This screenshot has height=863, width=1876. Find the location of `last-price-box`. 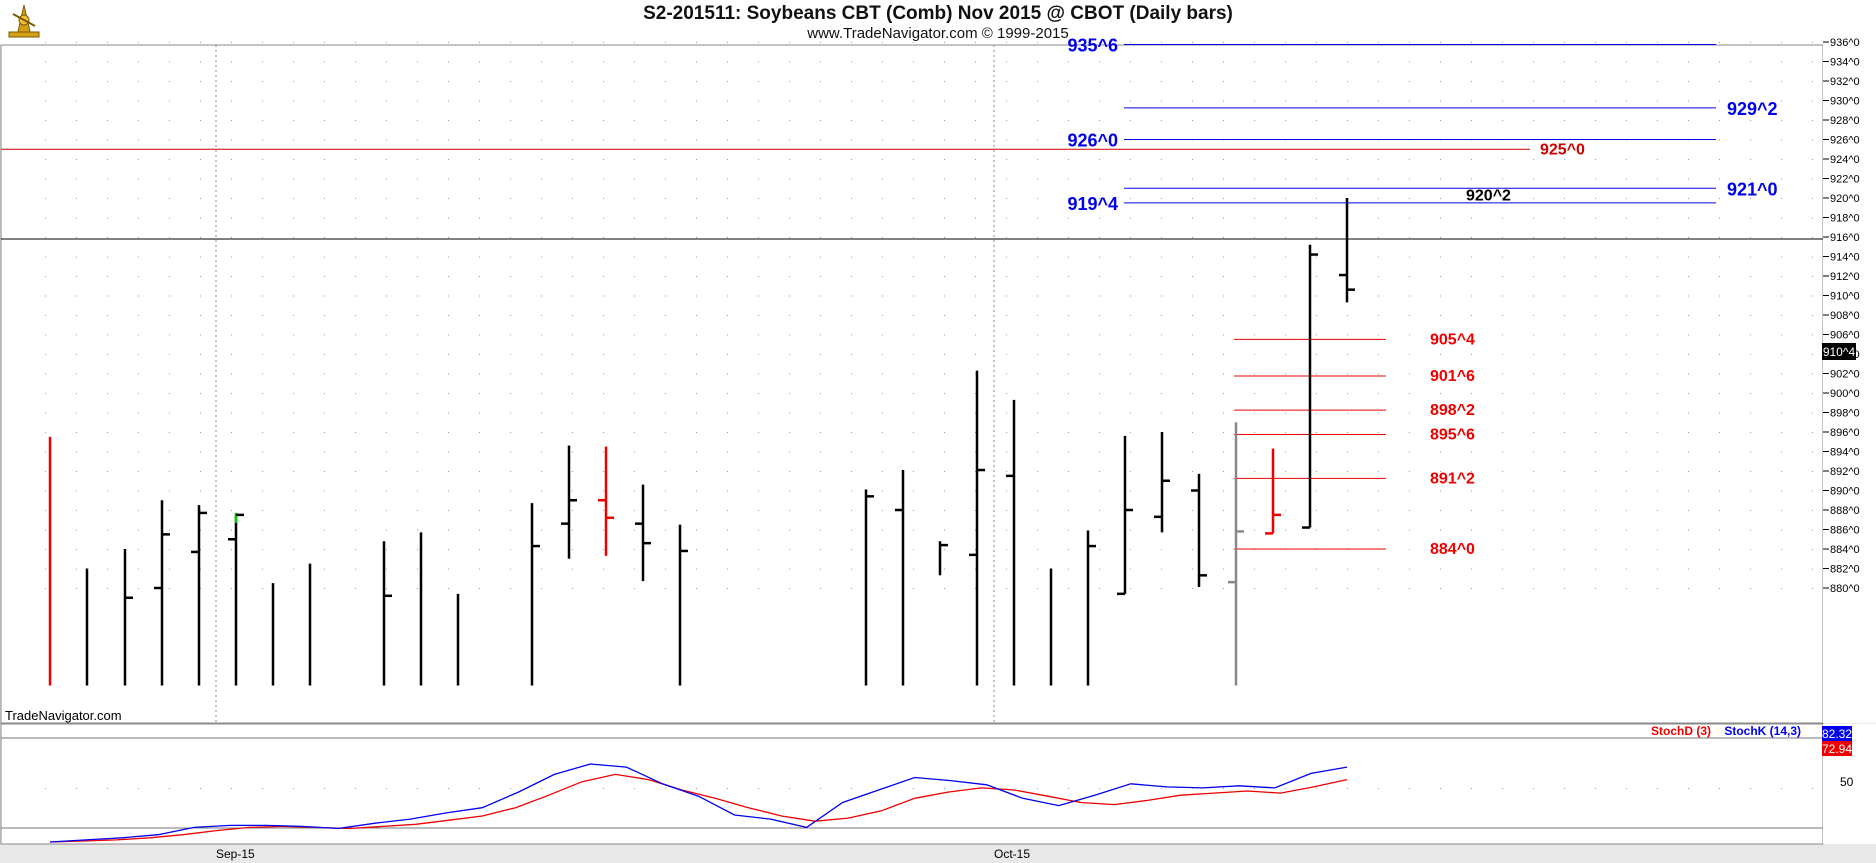

last-price-box is located at coordinates (1839, 351).